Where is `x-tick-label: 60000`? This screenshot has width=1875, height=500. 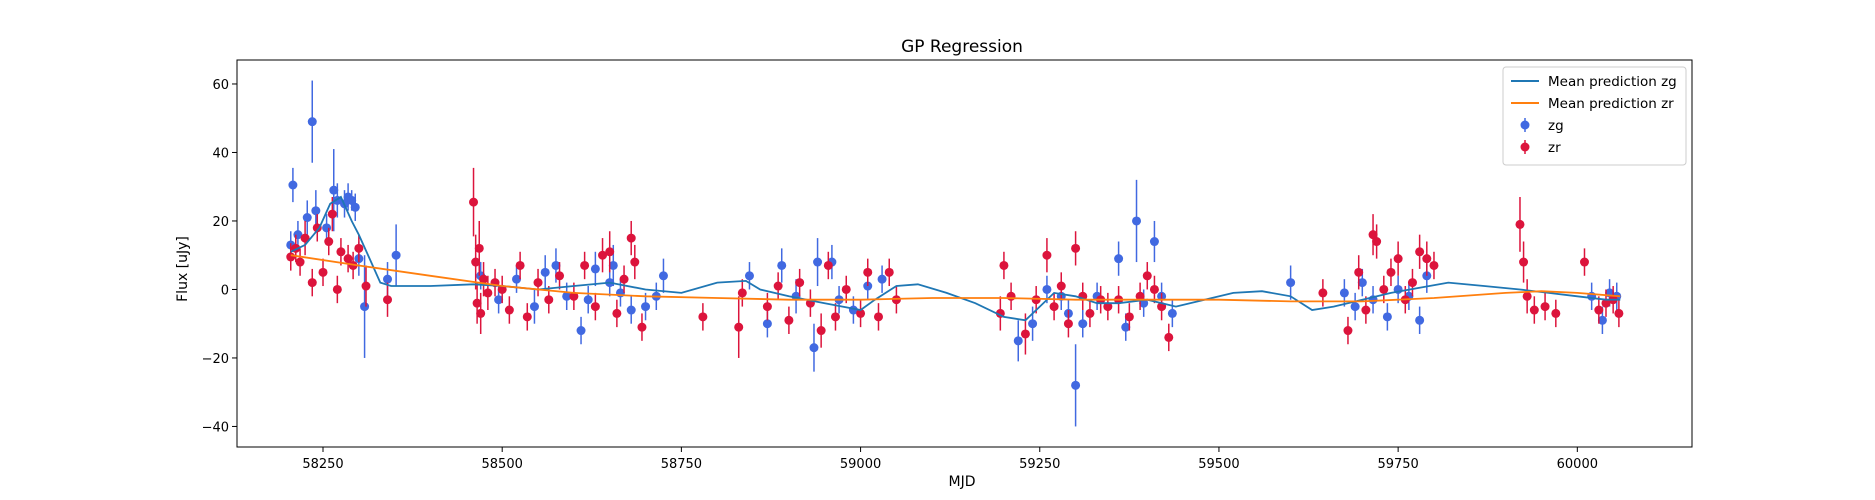
x-tick-label: 60000 is located at coordinates (1577, 464).